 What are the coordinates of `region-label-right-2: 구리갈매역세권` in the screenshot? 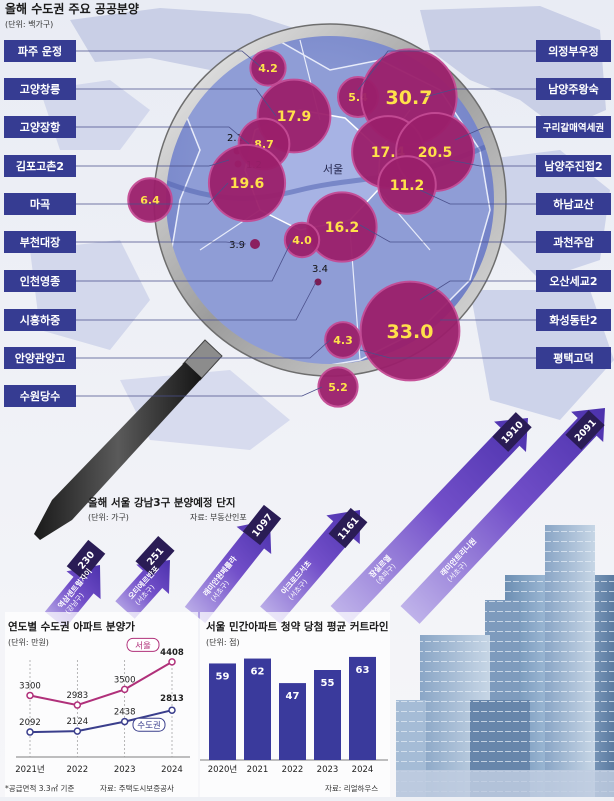 It's located at (532, 128).